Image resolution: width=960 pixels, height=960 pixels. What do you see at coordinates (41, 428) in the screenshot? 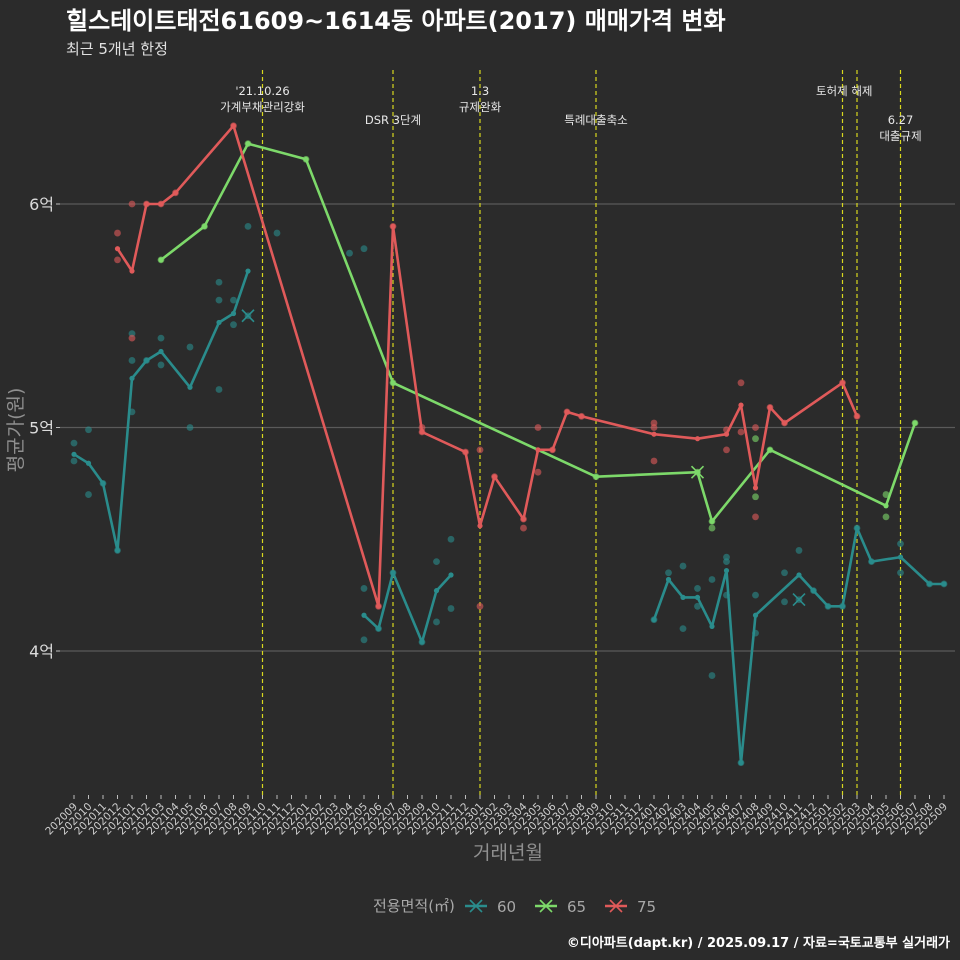
I see `y-tick-label: 5억` at bounding box center [41, 428].